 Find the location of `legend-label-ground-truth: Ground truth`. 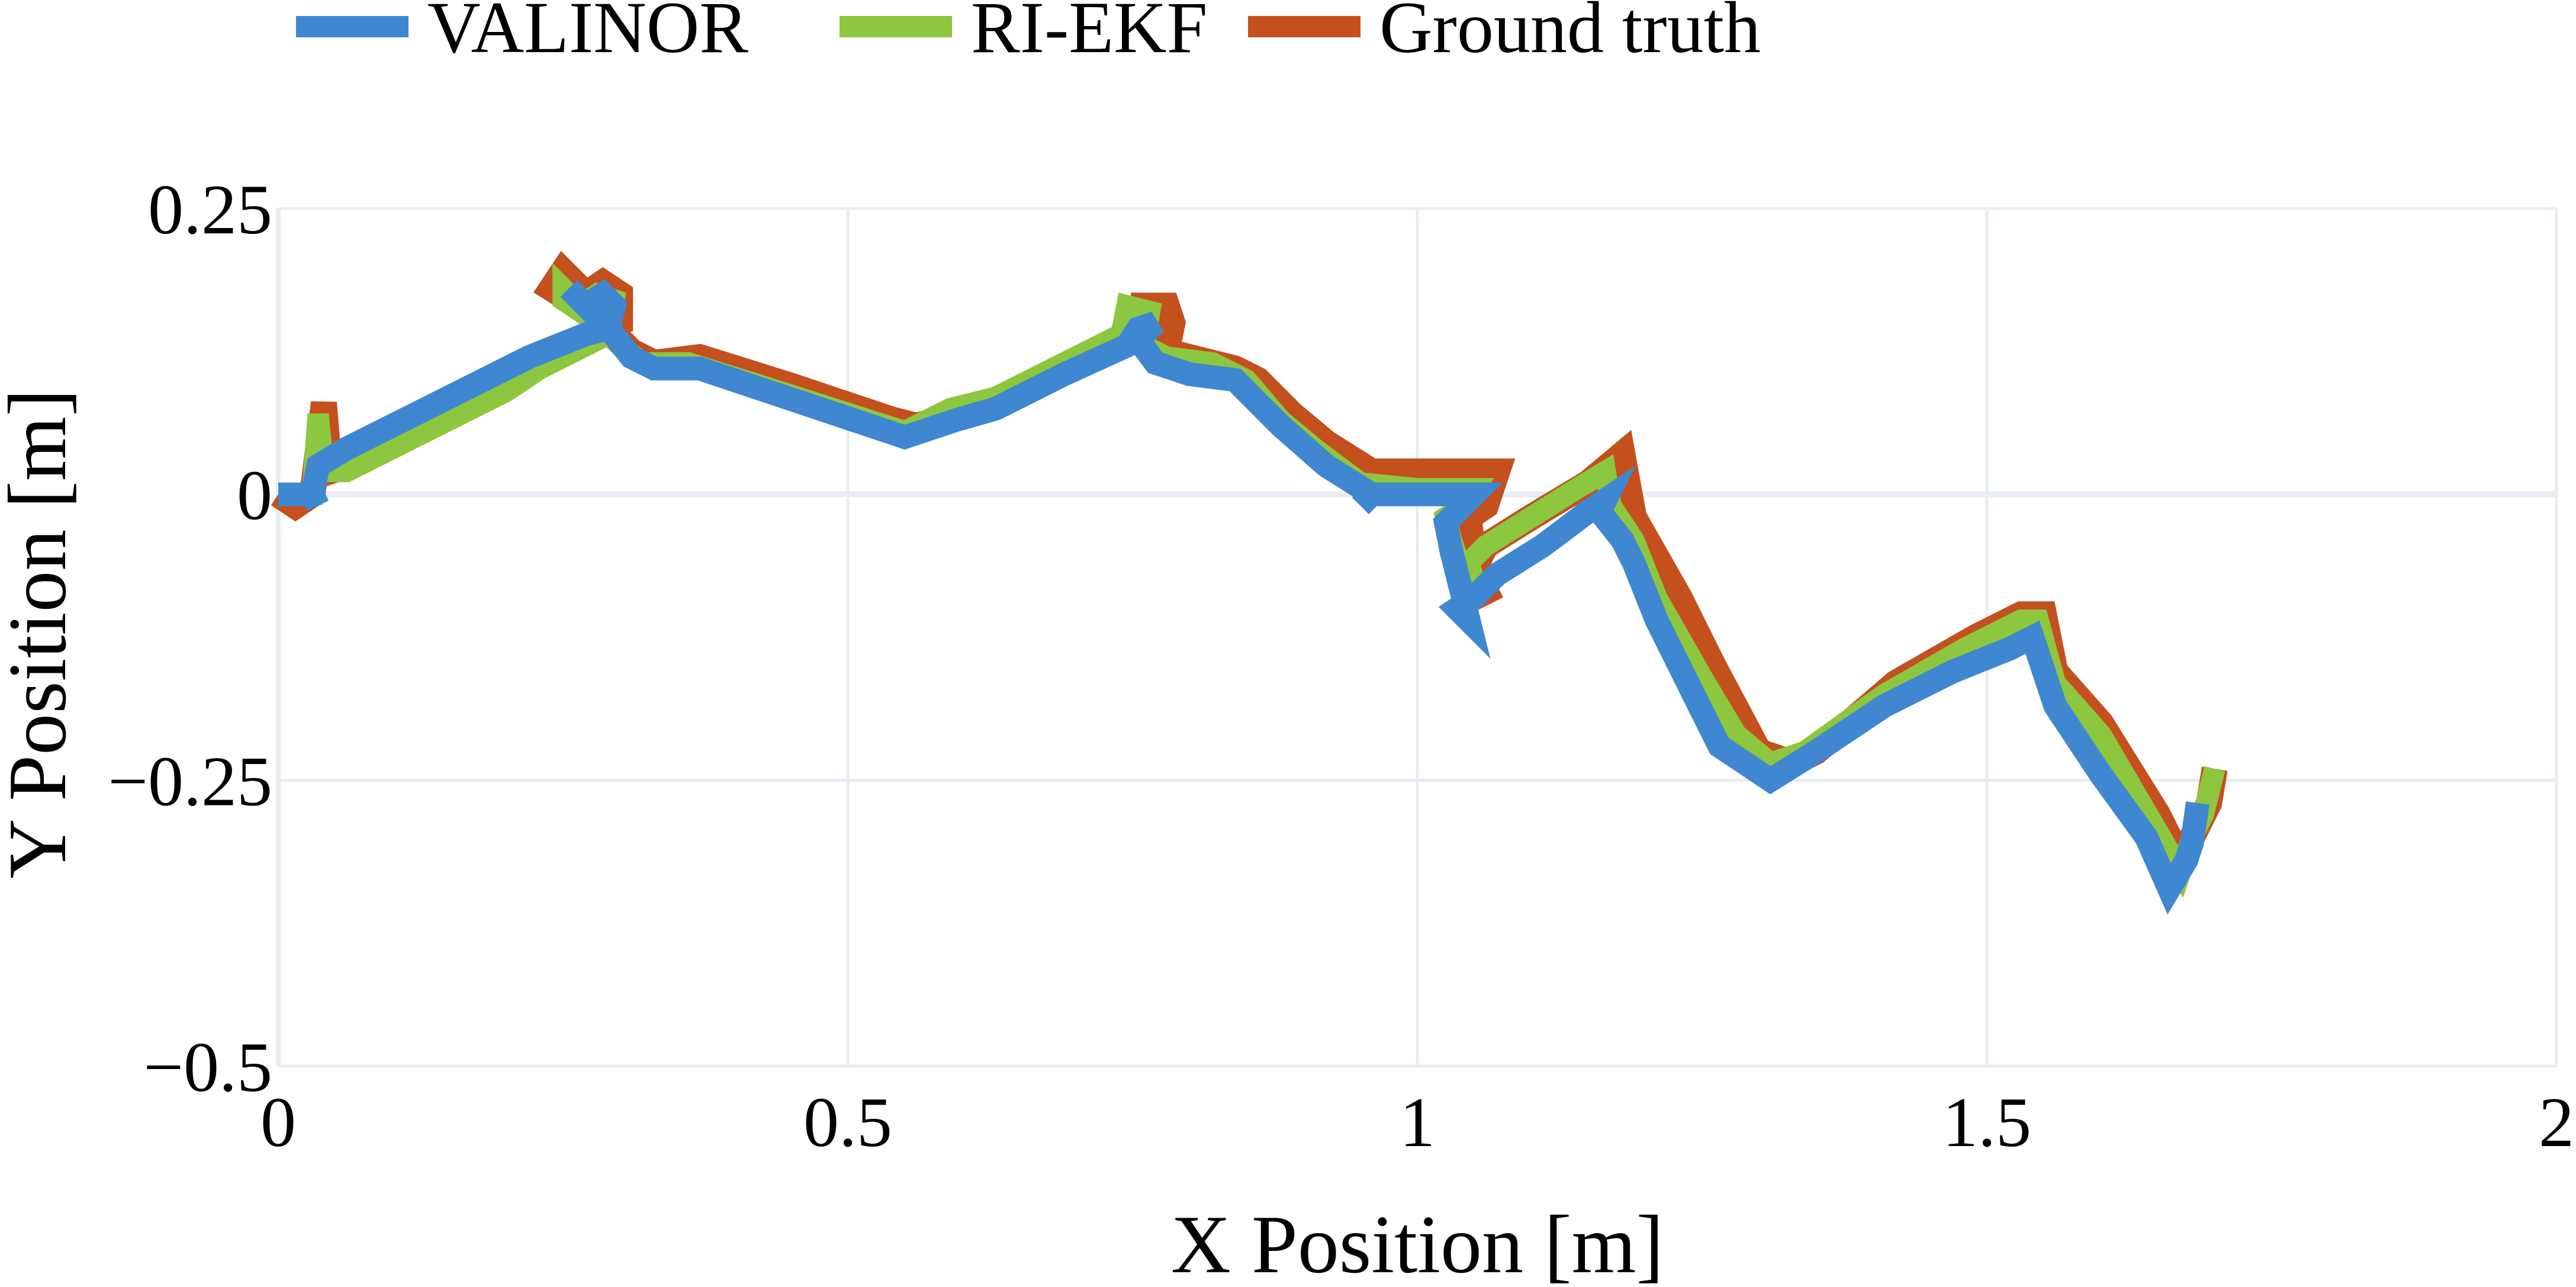

legend-label-ground-truth: Ground truth is located at coordinates (1570, 34).